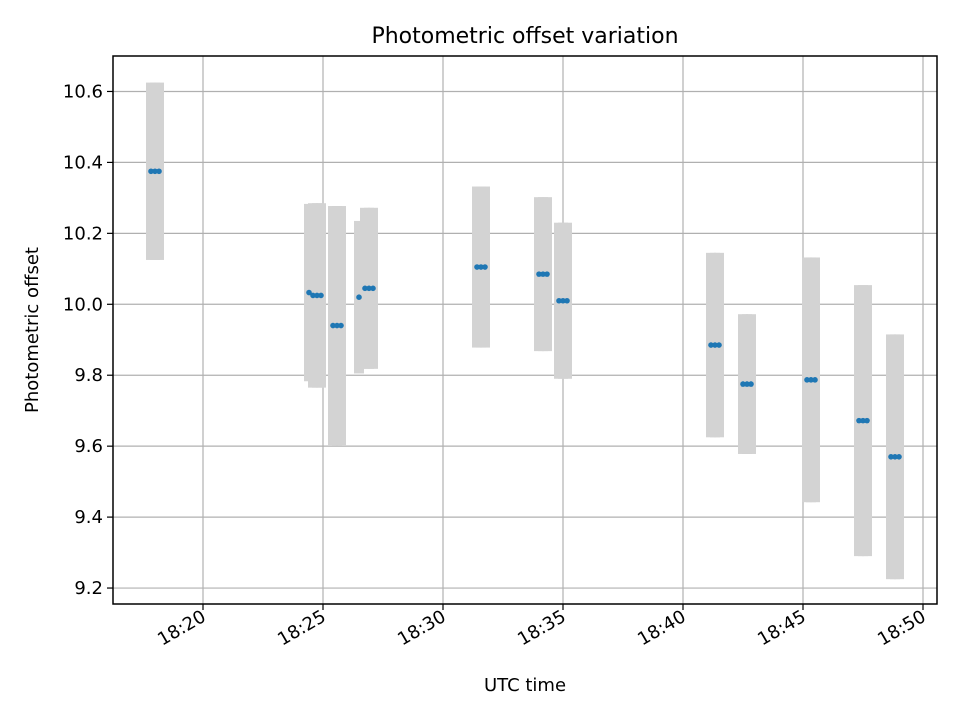  Describe the element at coordinates (83, 91) in the screenshot. I see `y-tick-label: 10.6` at that location.